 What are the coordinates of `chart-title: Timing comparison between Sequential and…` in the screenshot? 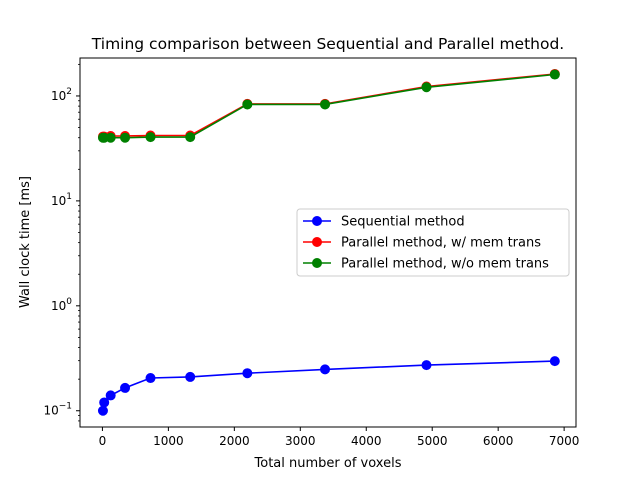 It's located at (327, 44).